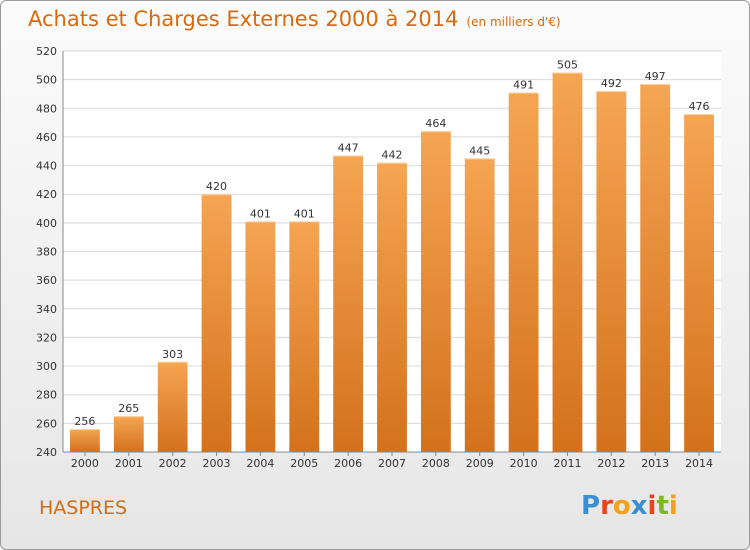 The height and width of the screenshot is (550, 750). I want to click on x-tick-label: 2004, so click(260, 463).